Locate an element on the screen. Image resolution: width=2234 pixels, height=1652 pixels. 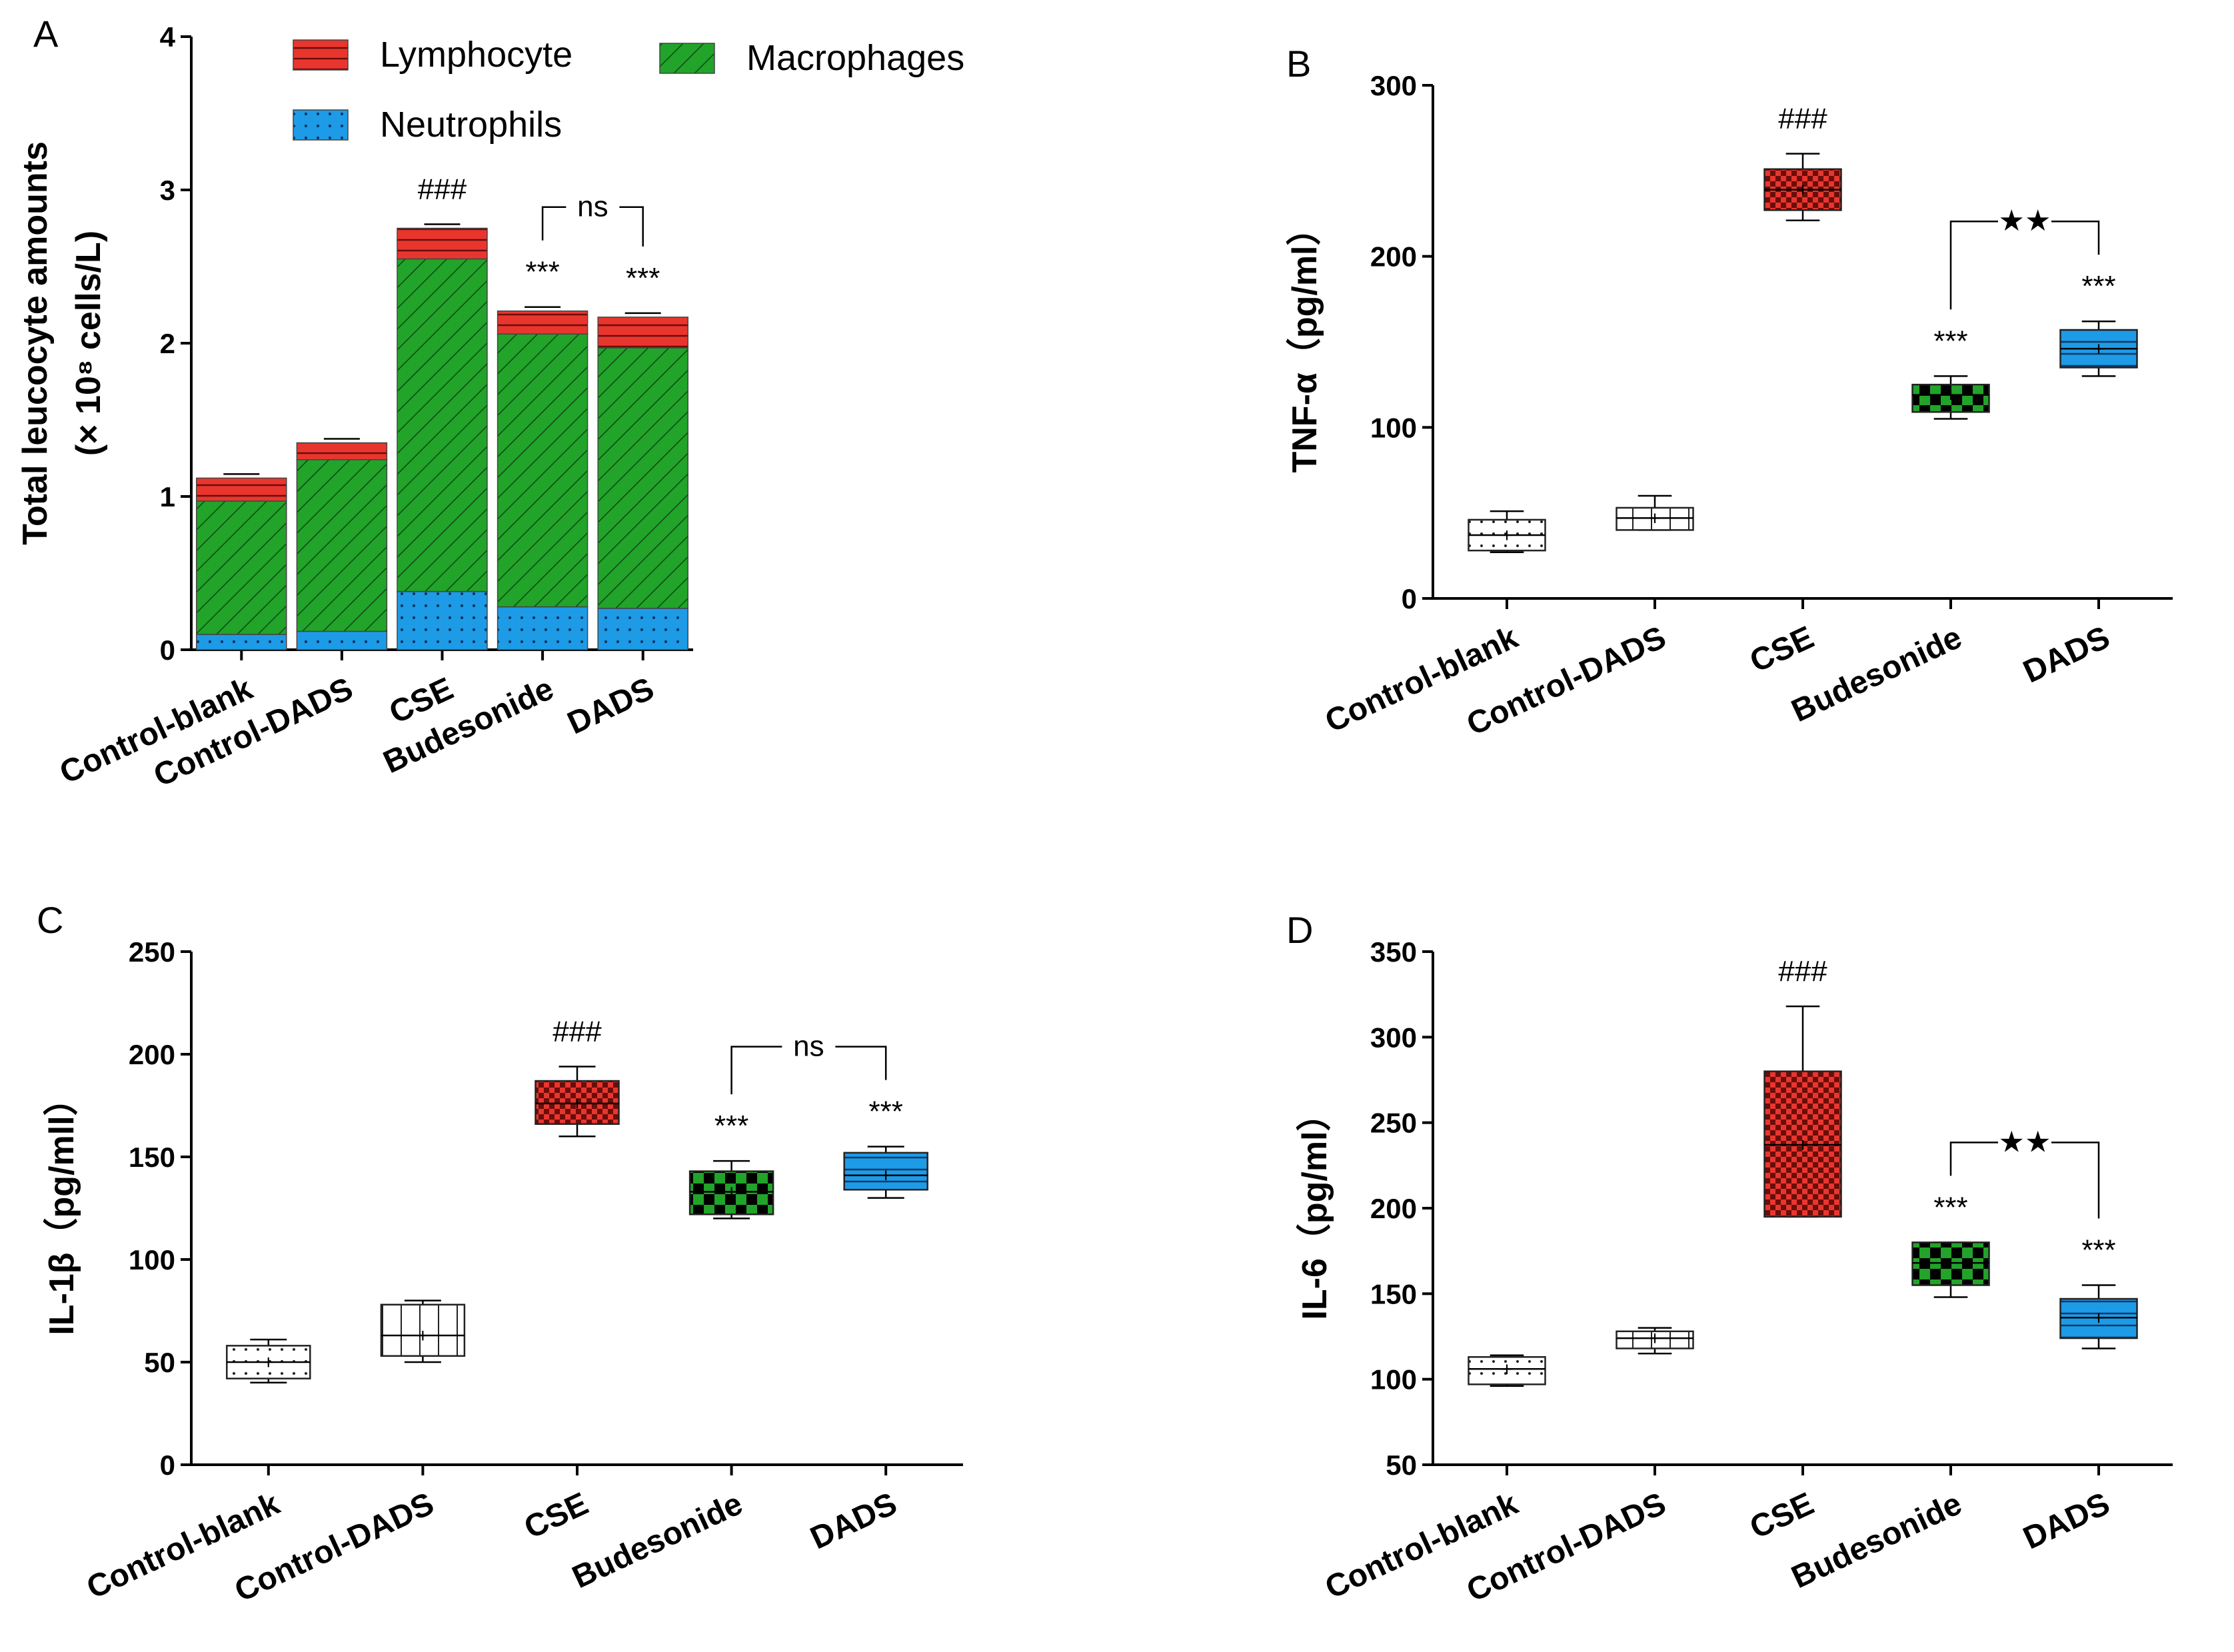
comparison-bracket: ★★ is located at coordinates (2025, 1172).